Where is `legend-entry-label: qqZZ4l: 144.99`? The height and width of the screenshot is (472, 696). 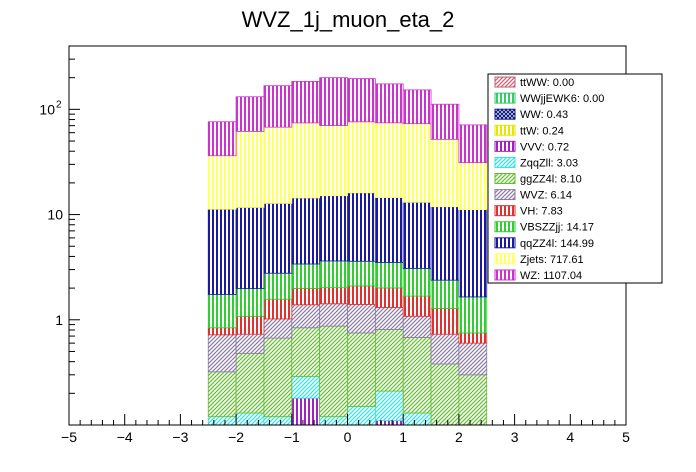 legend-entry-label: qqZZ4l: 144.99 is located at coordinates (557, 244).